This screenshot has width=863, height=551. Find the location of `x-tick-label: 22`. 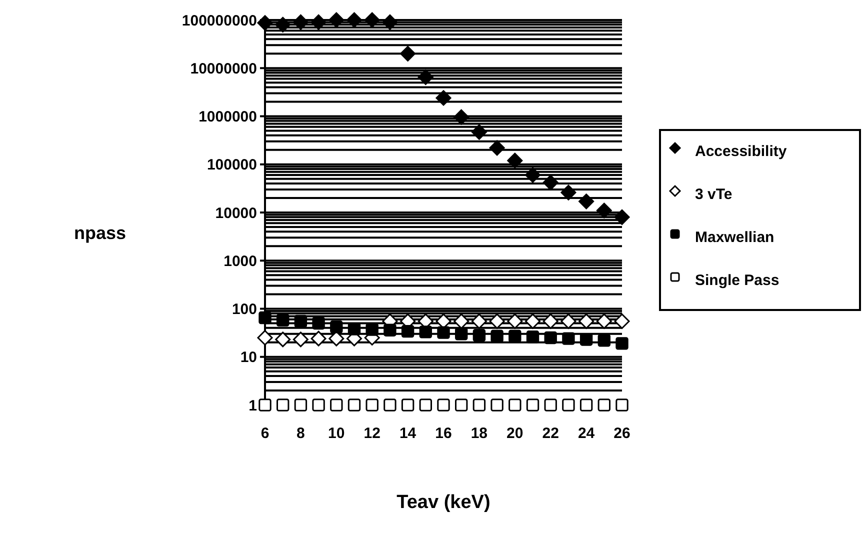

x-tick-label: 22 is located at coordinates (550, 433).